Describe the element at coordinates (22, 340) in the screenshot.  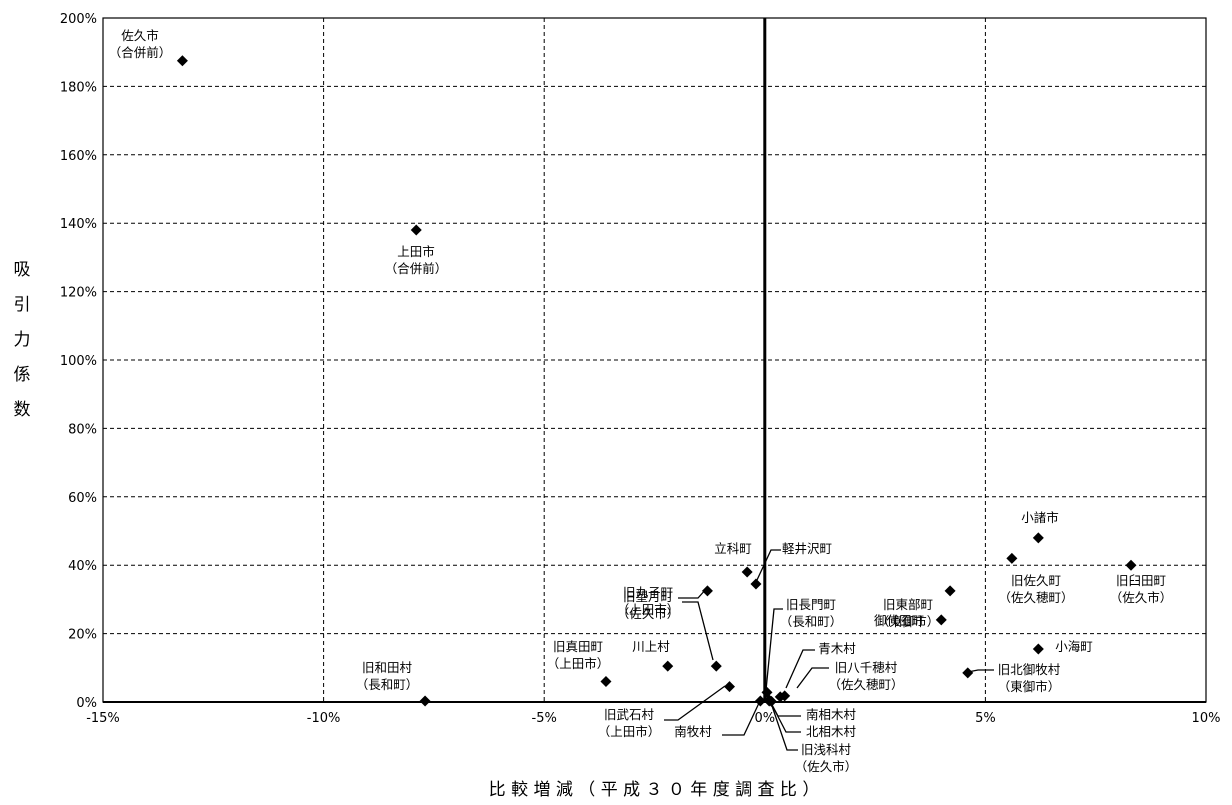
I see `y-axis-title-char: 力` at that location.